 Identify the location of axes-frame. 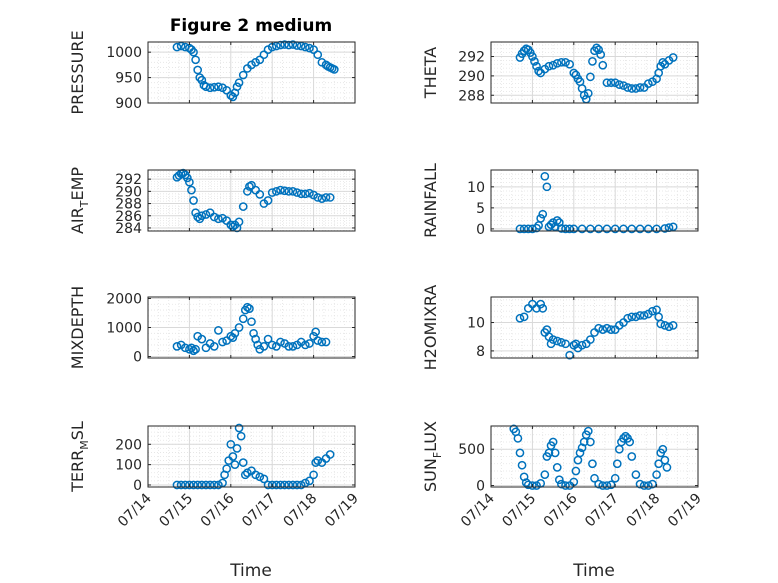
(251, 72).